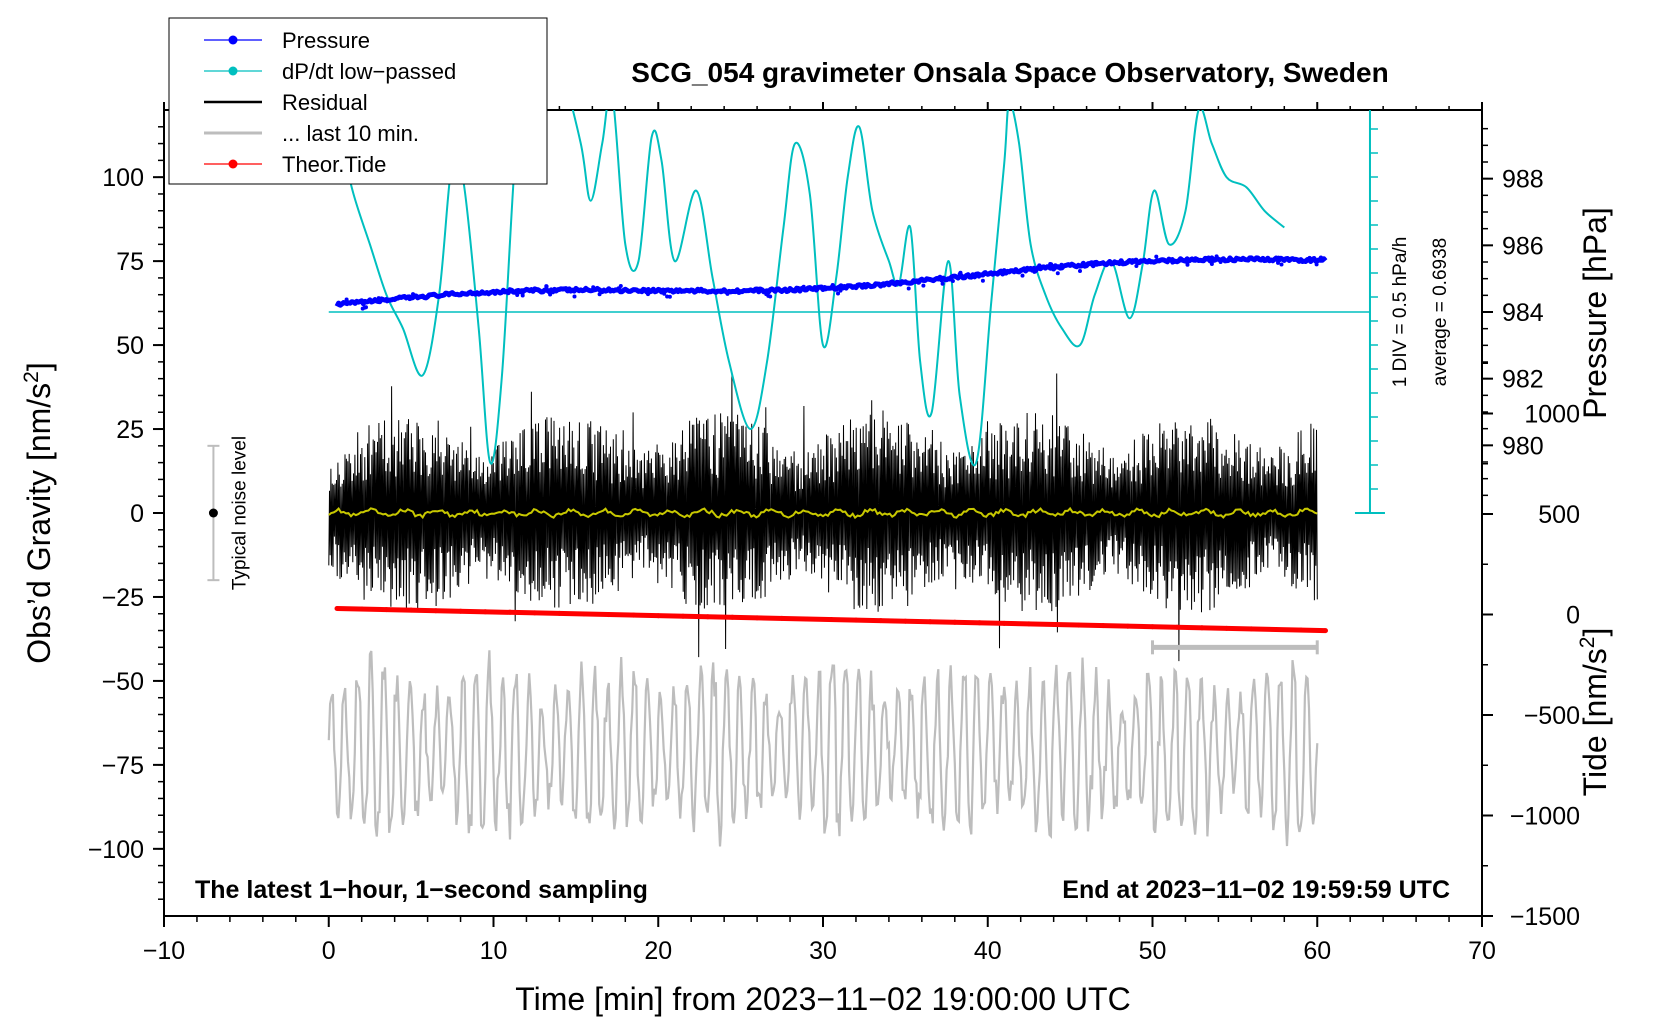 The width and height of the screenshot is (1660, 1020). What do you see at coordinates (1523, 313) in the screenshot?
I see `pressure-tick-label: 984` at bounding box center [1523, 313].